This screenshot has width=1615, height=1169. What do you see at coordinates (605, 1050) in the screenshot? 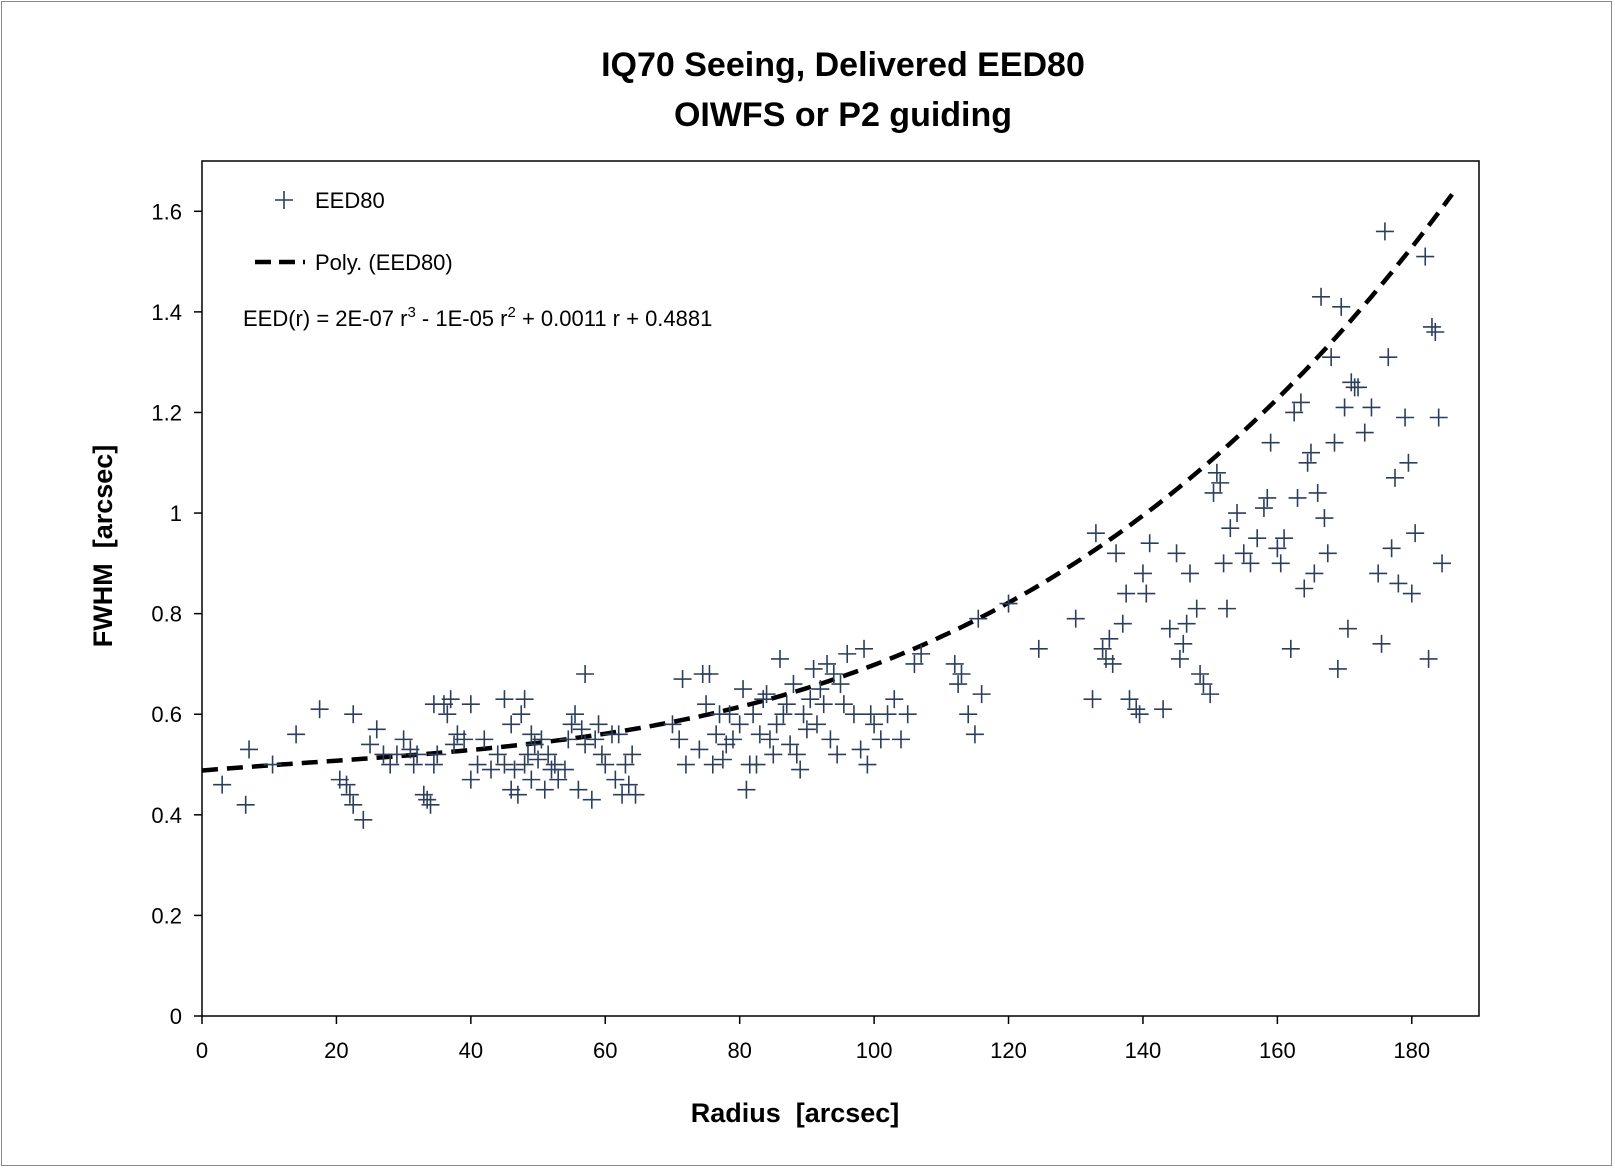
I see `x-tick-label: 60` at bounding box center [605, 1050].